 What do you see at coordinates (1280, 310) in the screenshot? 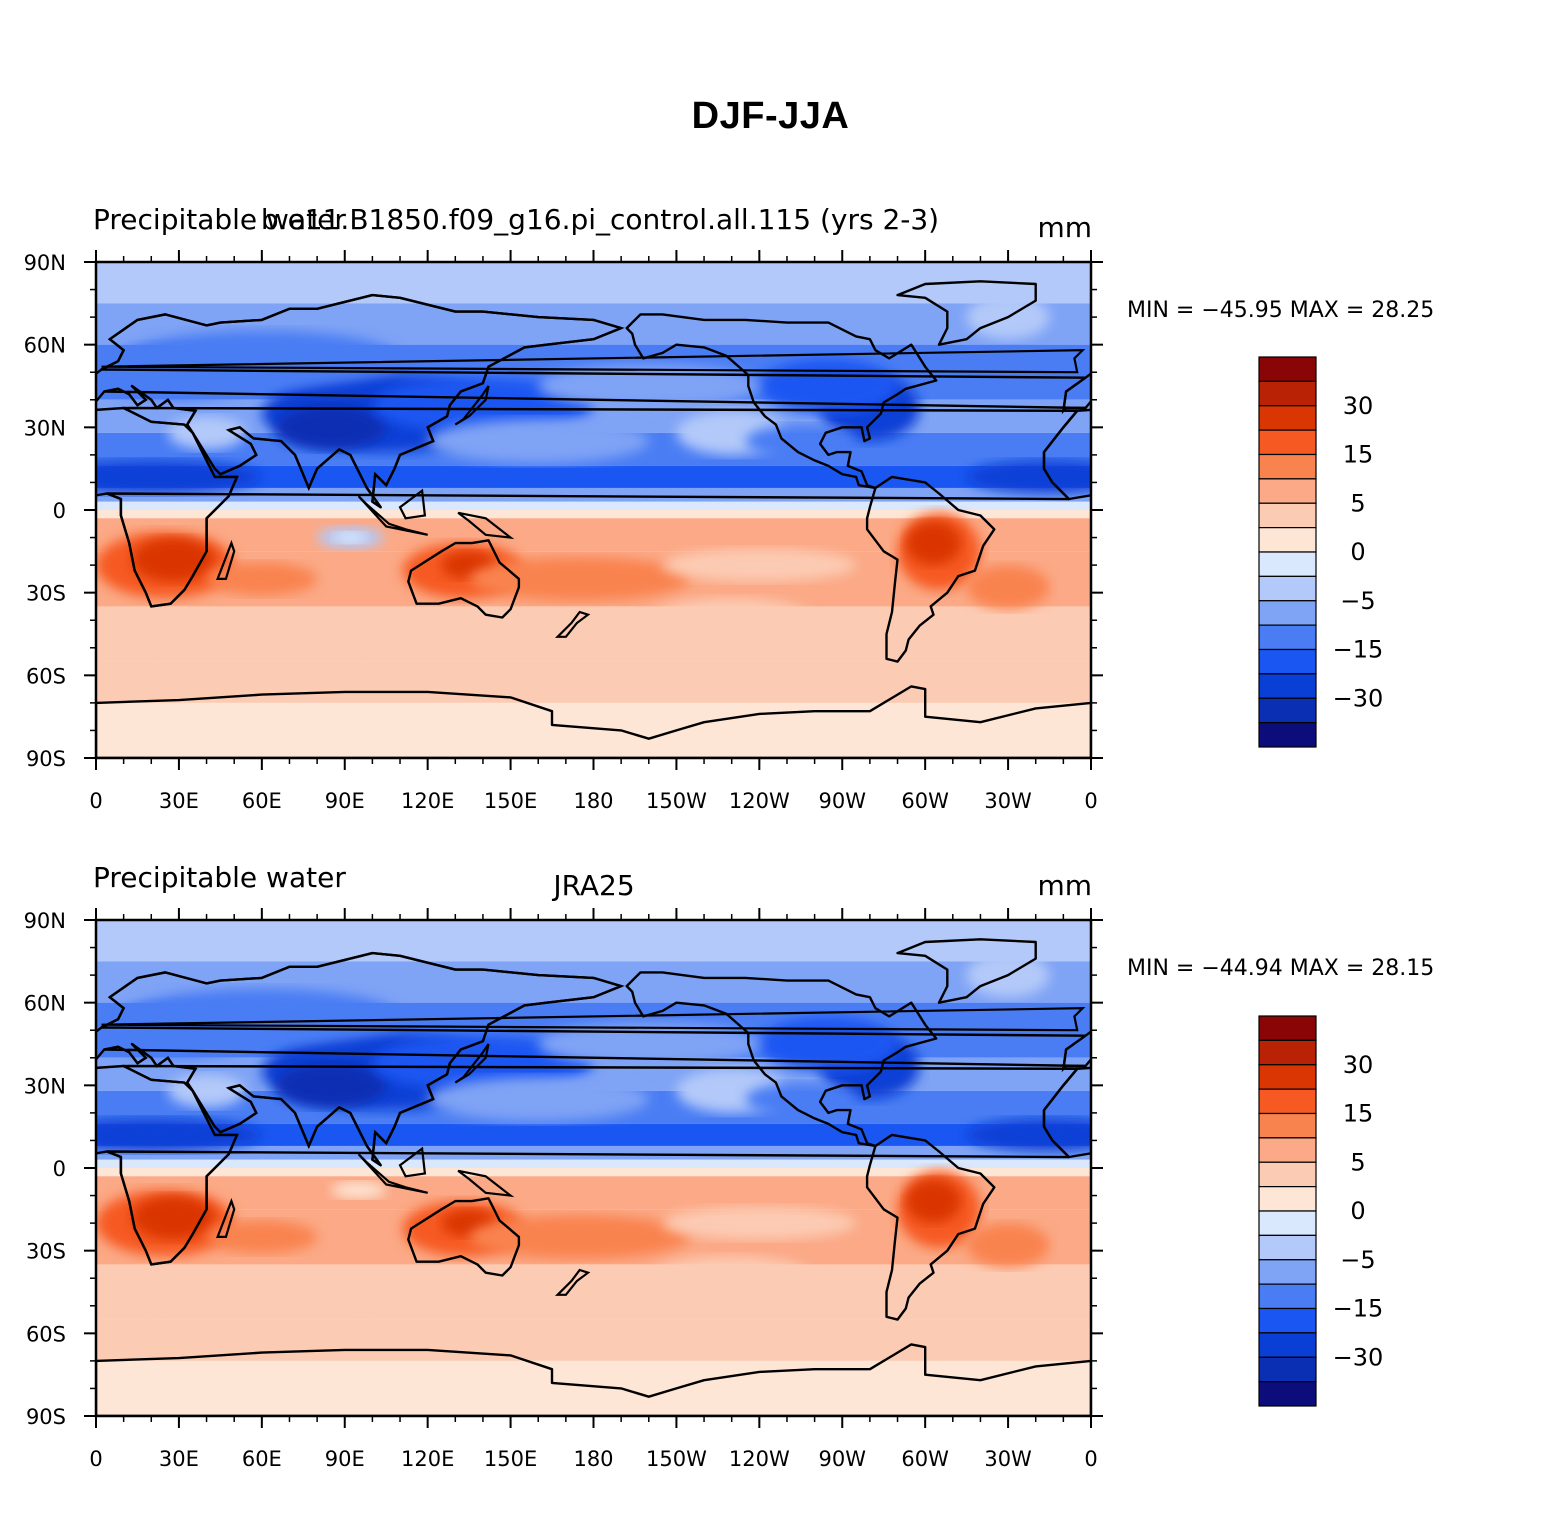
I see `min-max-readout: MIN = −45.95 MAX = 28.25` at bounding box center [1280, 310].